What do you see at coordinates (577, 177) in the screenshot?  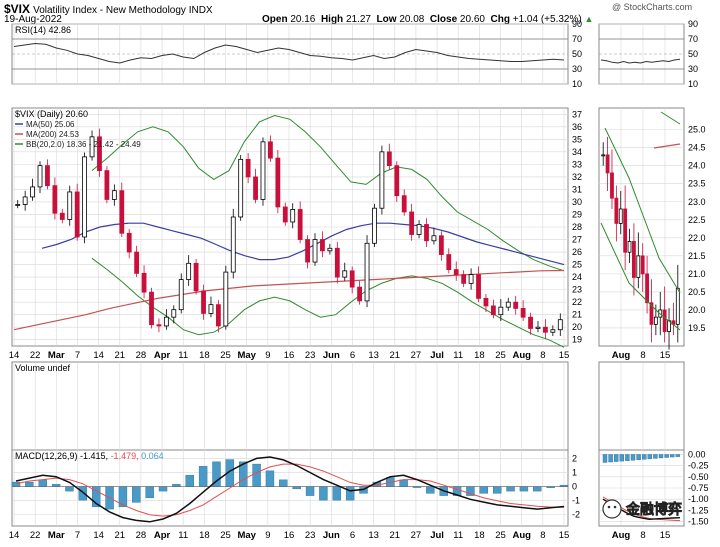 I see `y-tick-label: 32` at bounding box center [577, 177].